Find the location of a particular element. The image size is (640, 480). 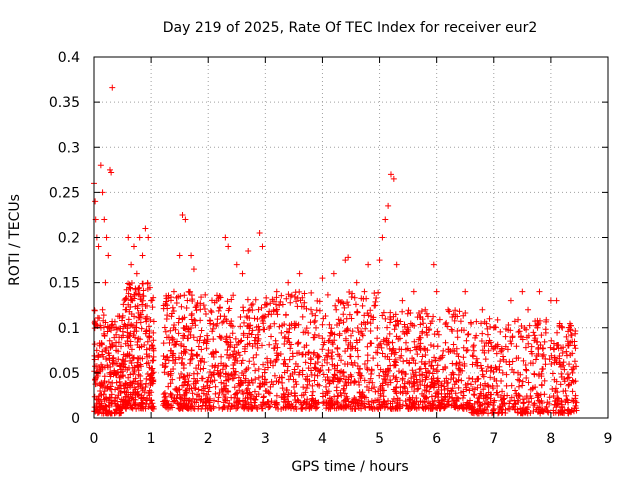

x-tick-label: 3 is located at coordinates (265, 439).